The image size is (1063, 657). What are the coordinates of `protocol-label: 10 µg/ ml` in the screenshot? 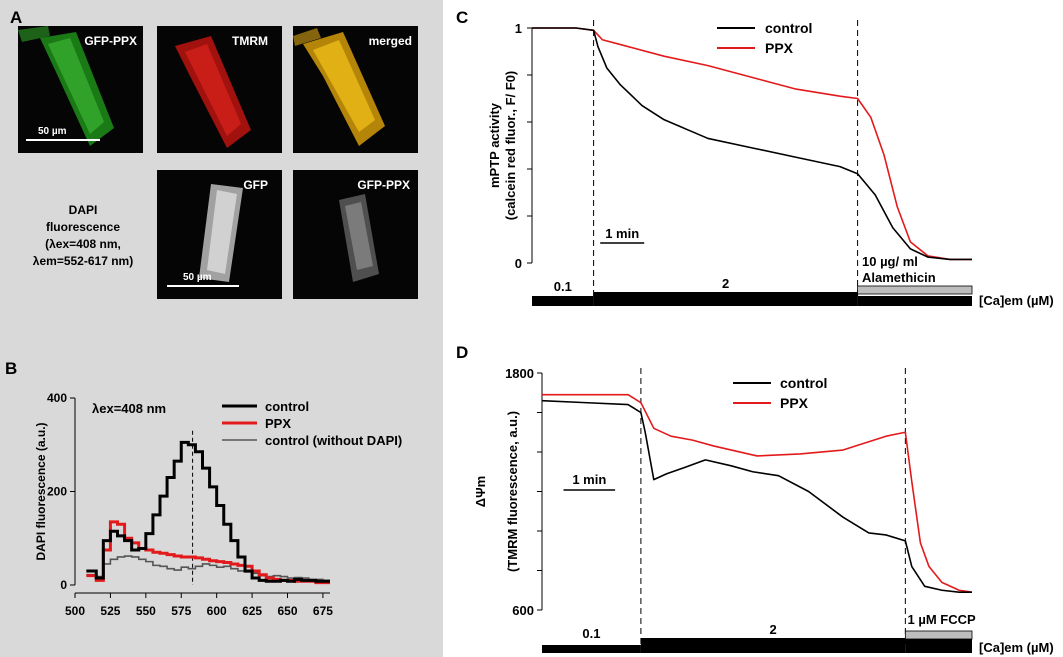 It's located at (890, 261).